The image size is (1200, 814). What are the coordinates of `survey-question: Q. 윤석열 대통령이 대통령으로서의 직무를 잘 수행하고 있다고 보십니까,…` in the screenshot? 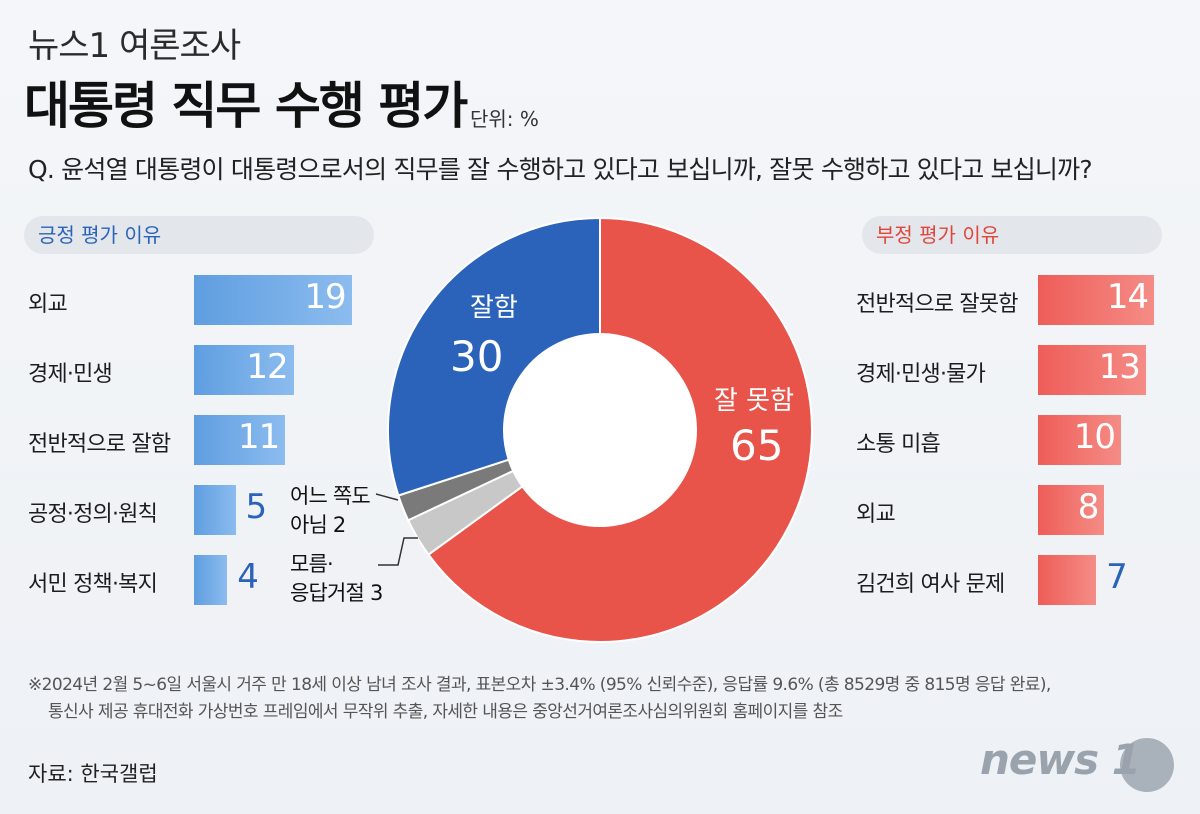 It's located at (560, 169).